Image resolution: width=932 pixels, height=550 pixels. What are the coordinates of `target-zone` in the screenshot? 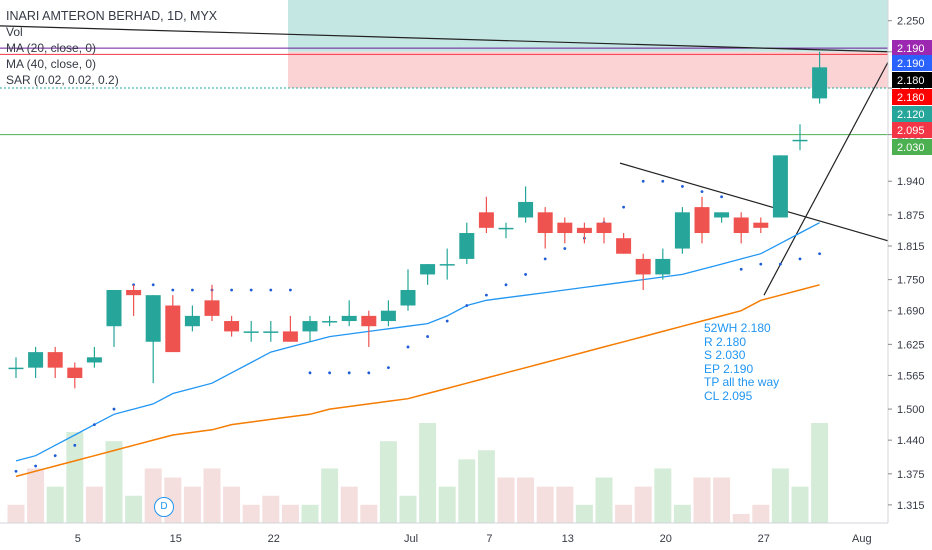 It's located at (588, 26).